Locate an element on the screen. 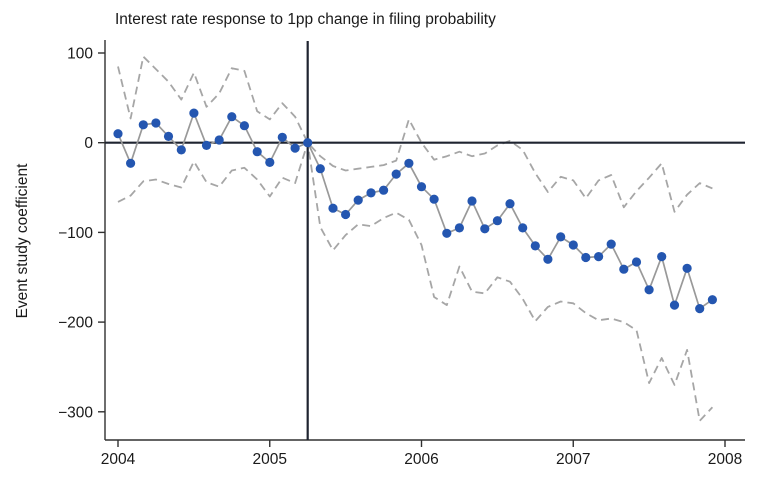 This screenshot has height=488, width=775. x-tick-label: 2005 is located at coordinates (270, 459).